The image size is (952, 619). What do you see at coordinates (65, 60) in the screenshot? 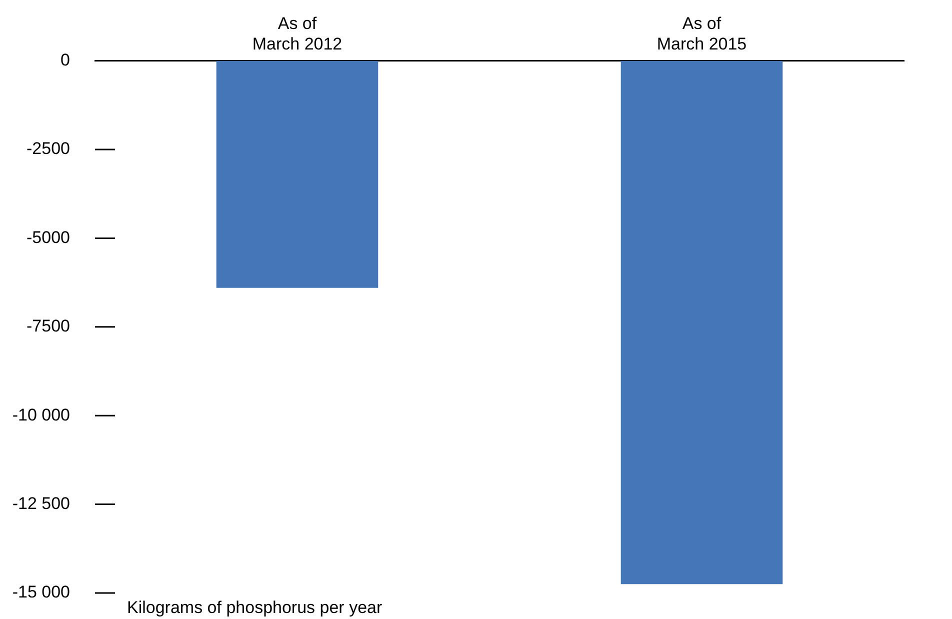
I see `y-tick-label: 0` at bounding box center [65, 60].